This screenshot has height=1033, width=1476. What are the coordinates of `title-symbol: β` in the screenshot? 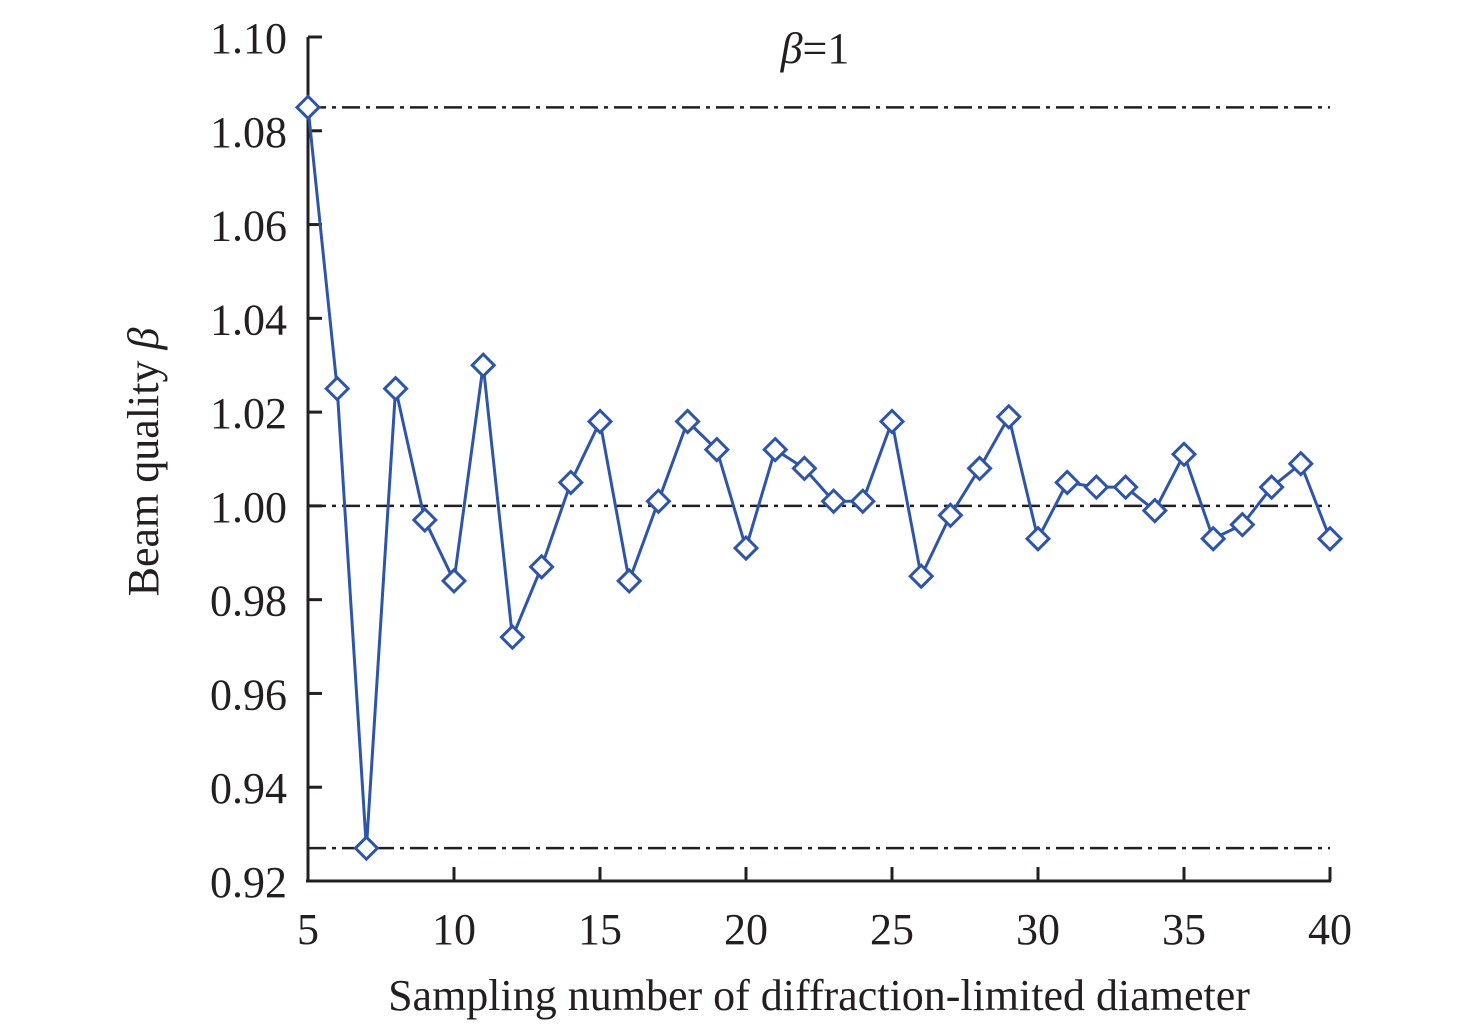 It's located at (791, 48).